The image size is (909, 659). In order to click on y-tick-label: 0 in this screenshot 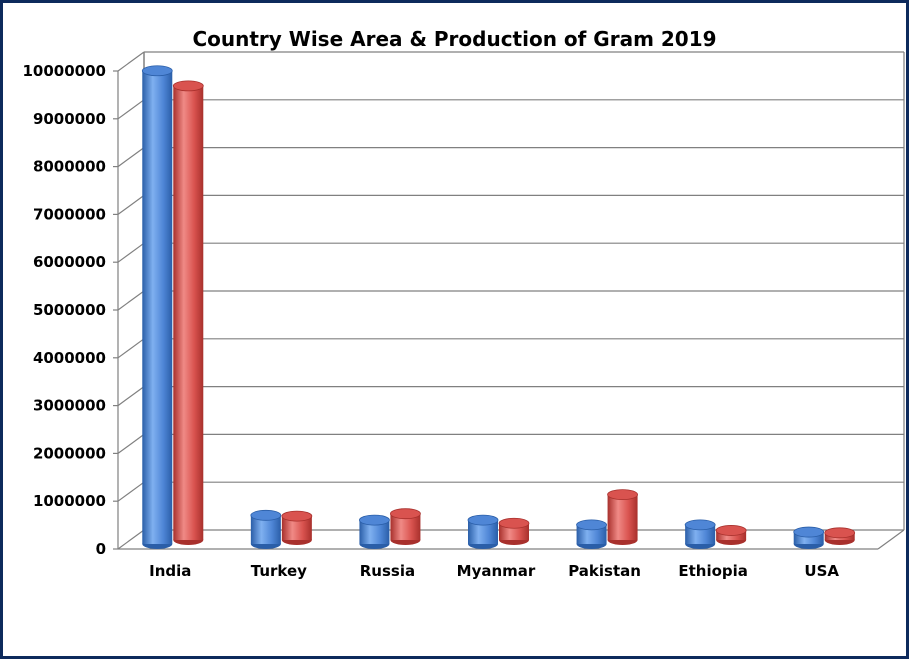, I will do `click(101, 549)`.